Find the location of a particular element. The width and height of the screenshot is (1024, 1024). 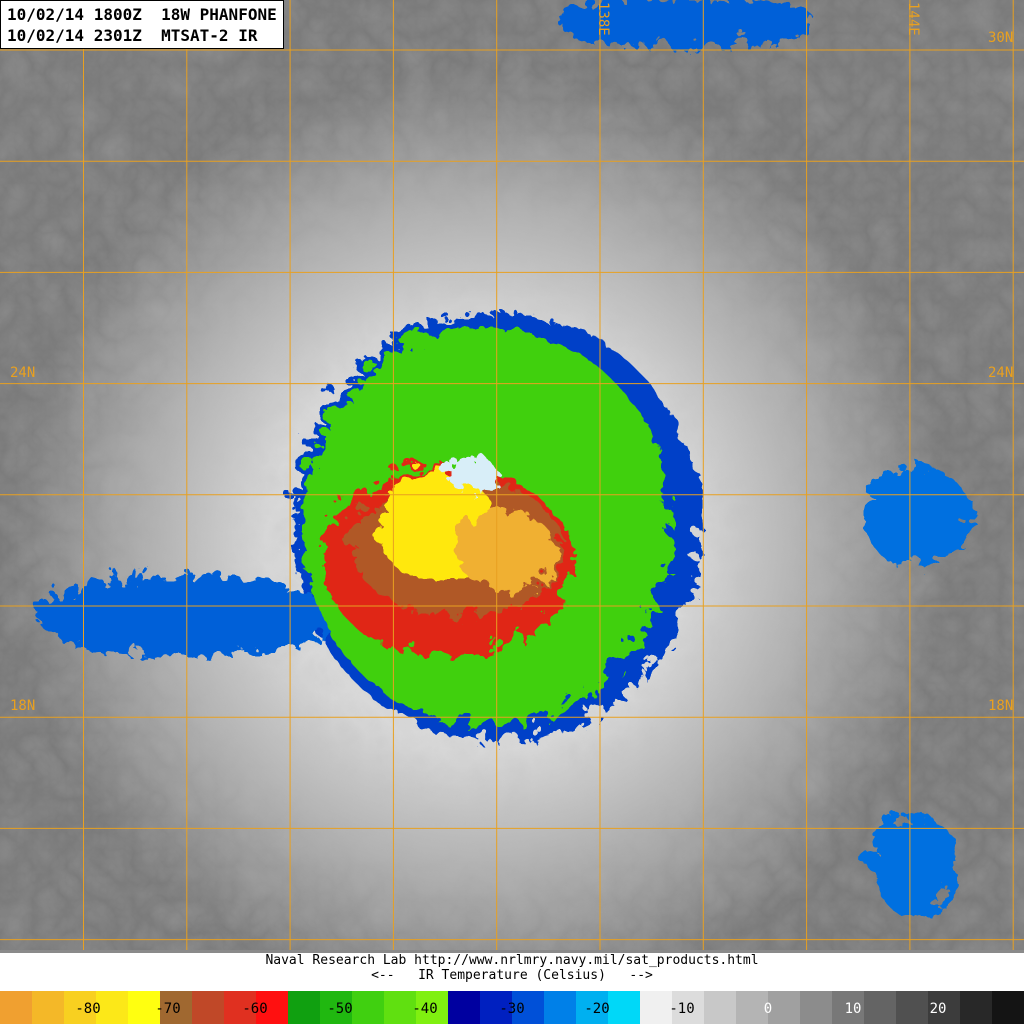

colorbar-tick-label: -70 is located at coordinates (167, 1009).